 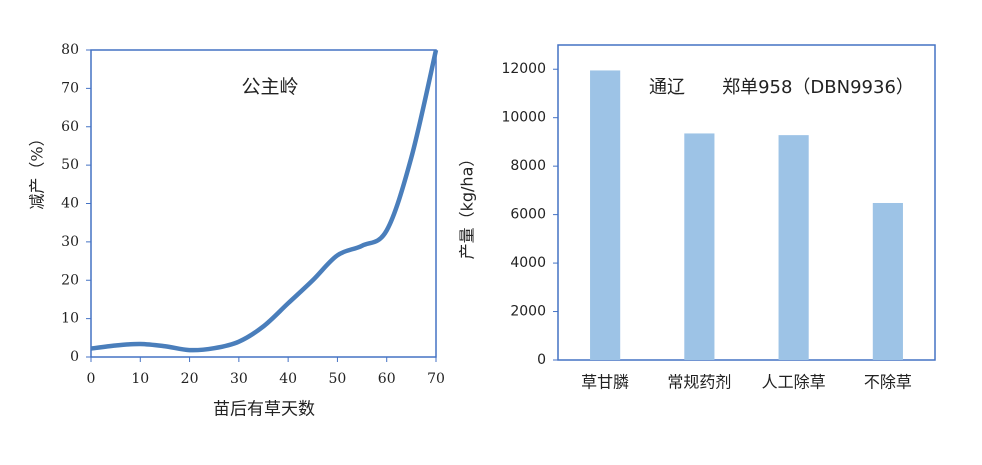 What do you see at coordinates (888, 382) in the screenshot?
I see `x-tick-label: 不除草` at bounding box center [888, 382].